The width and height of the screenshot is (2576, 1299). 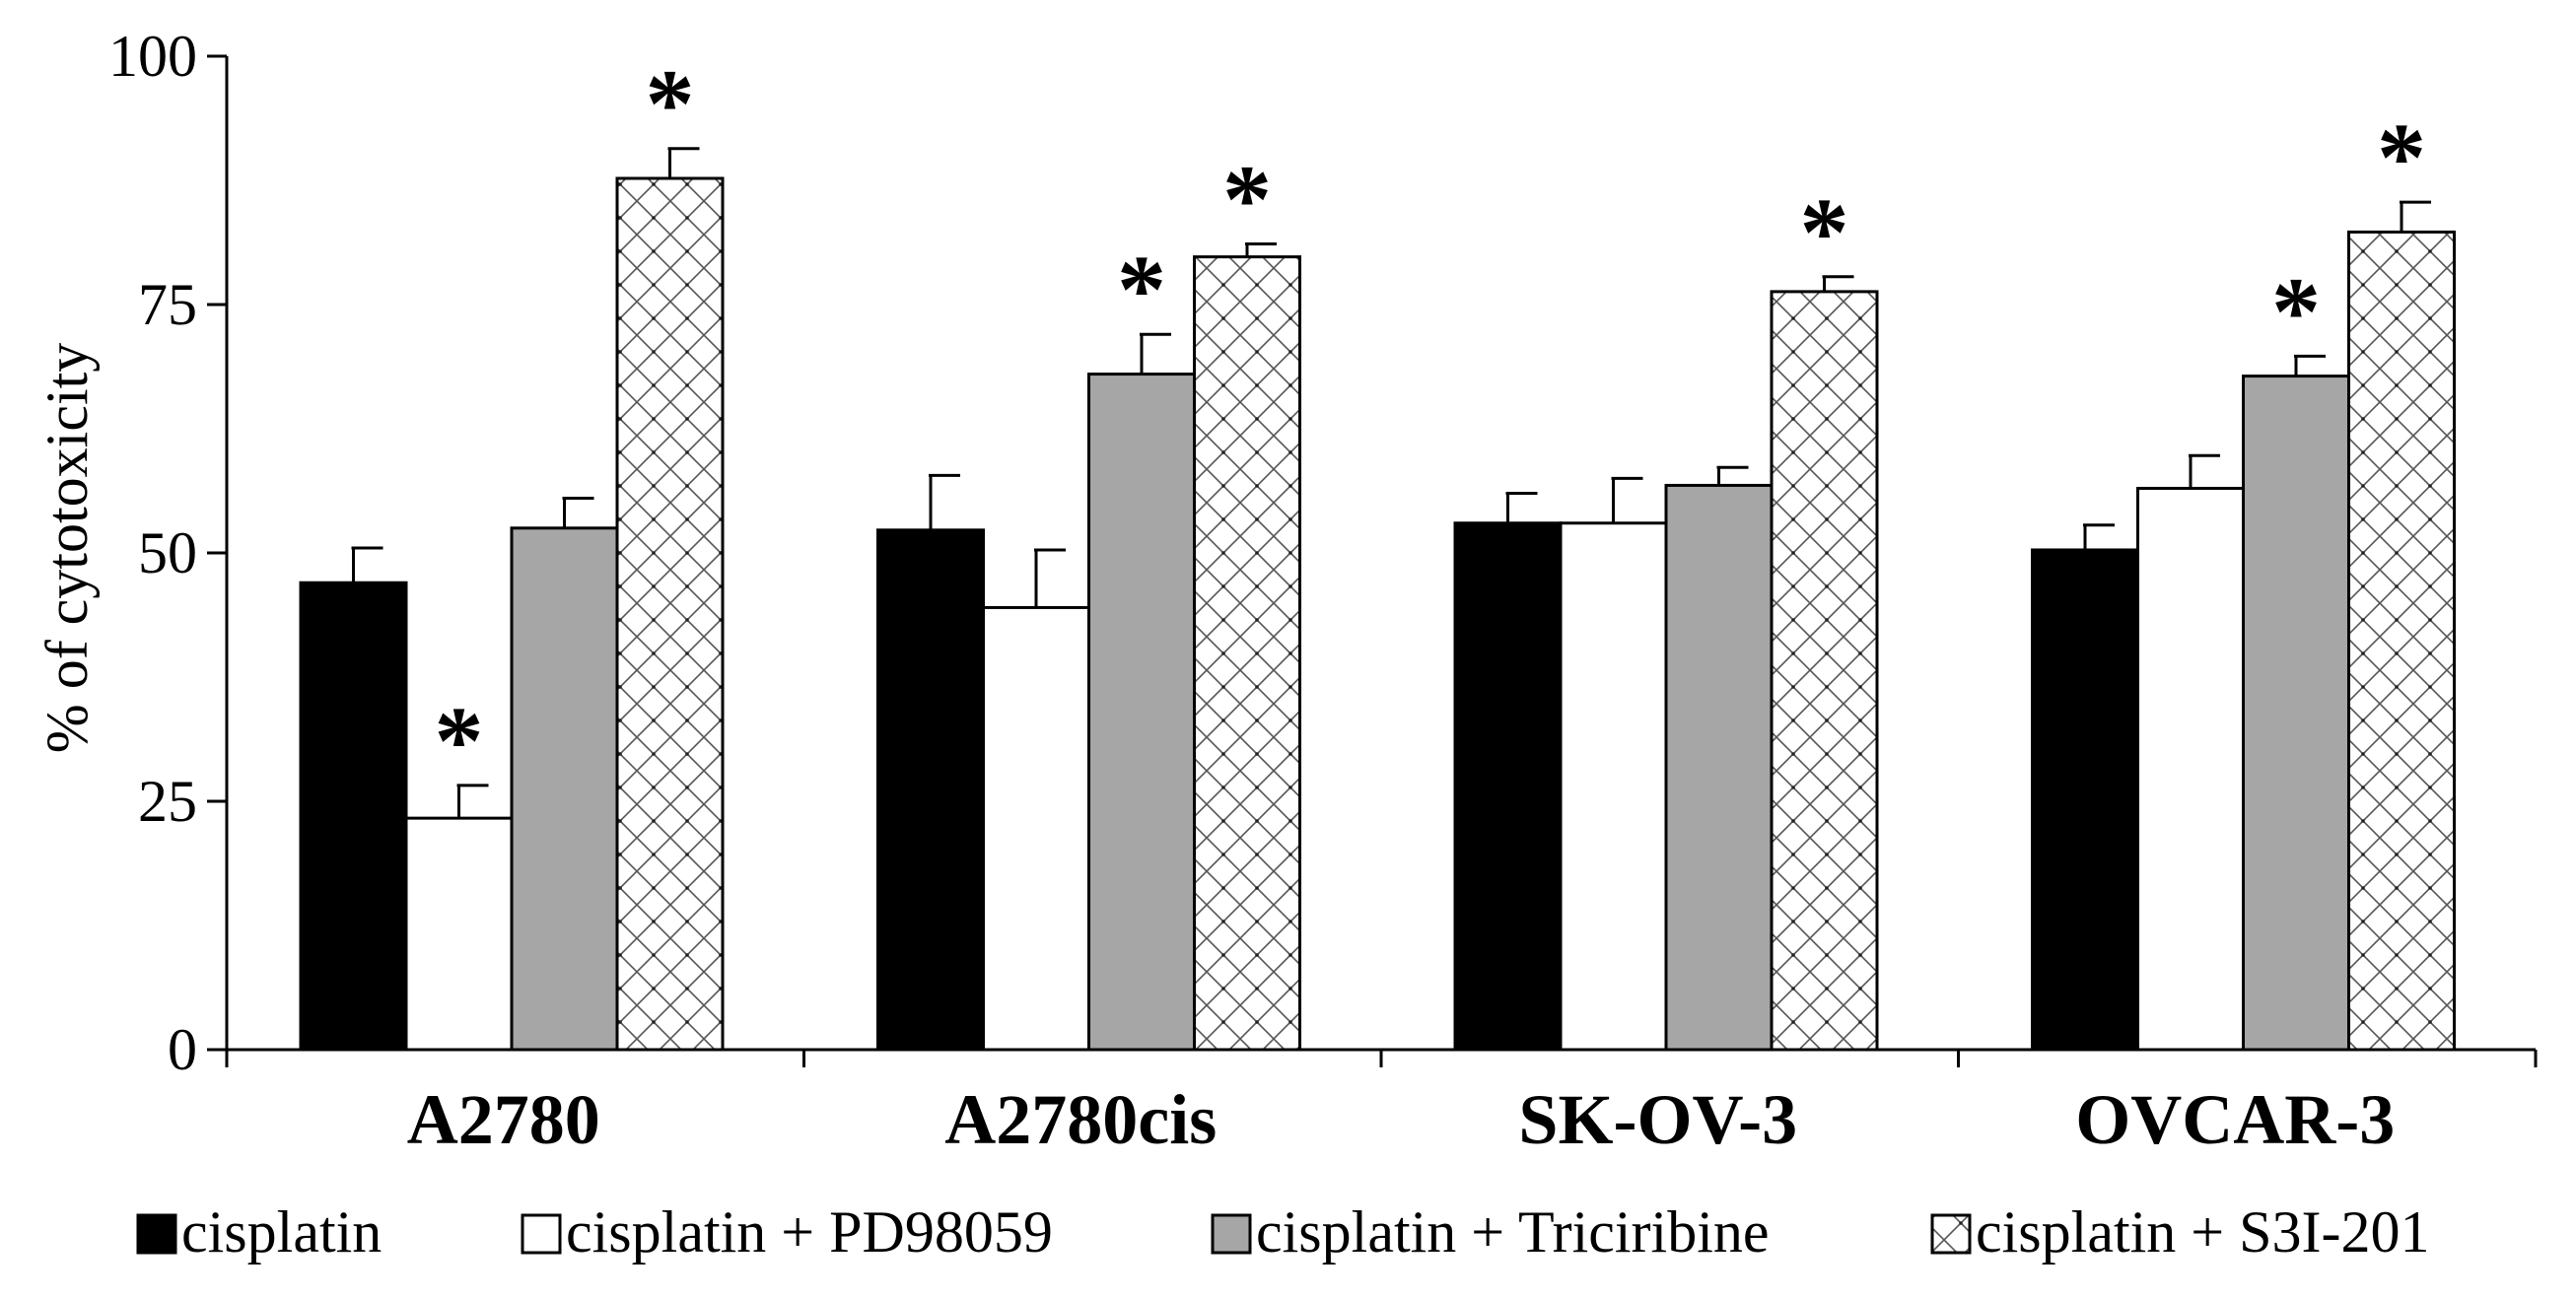 I want to click on y-tick-label: 0, so click(x=183, y=1049).